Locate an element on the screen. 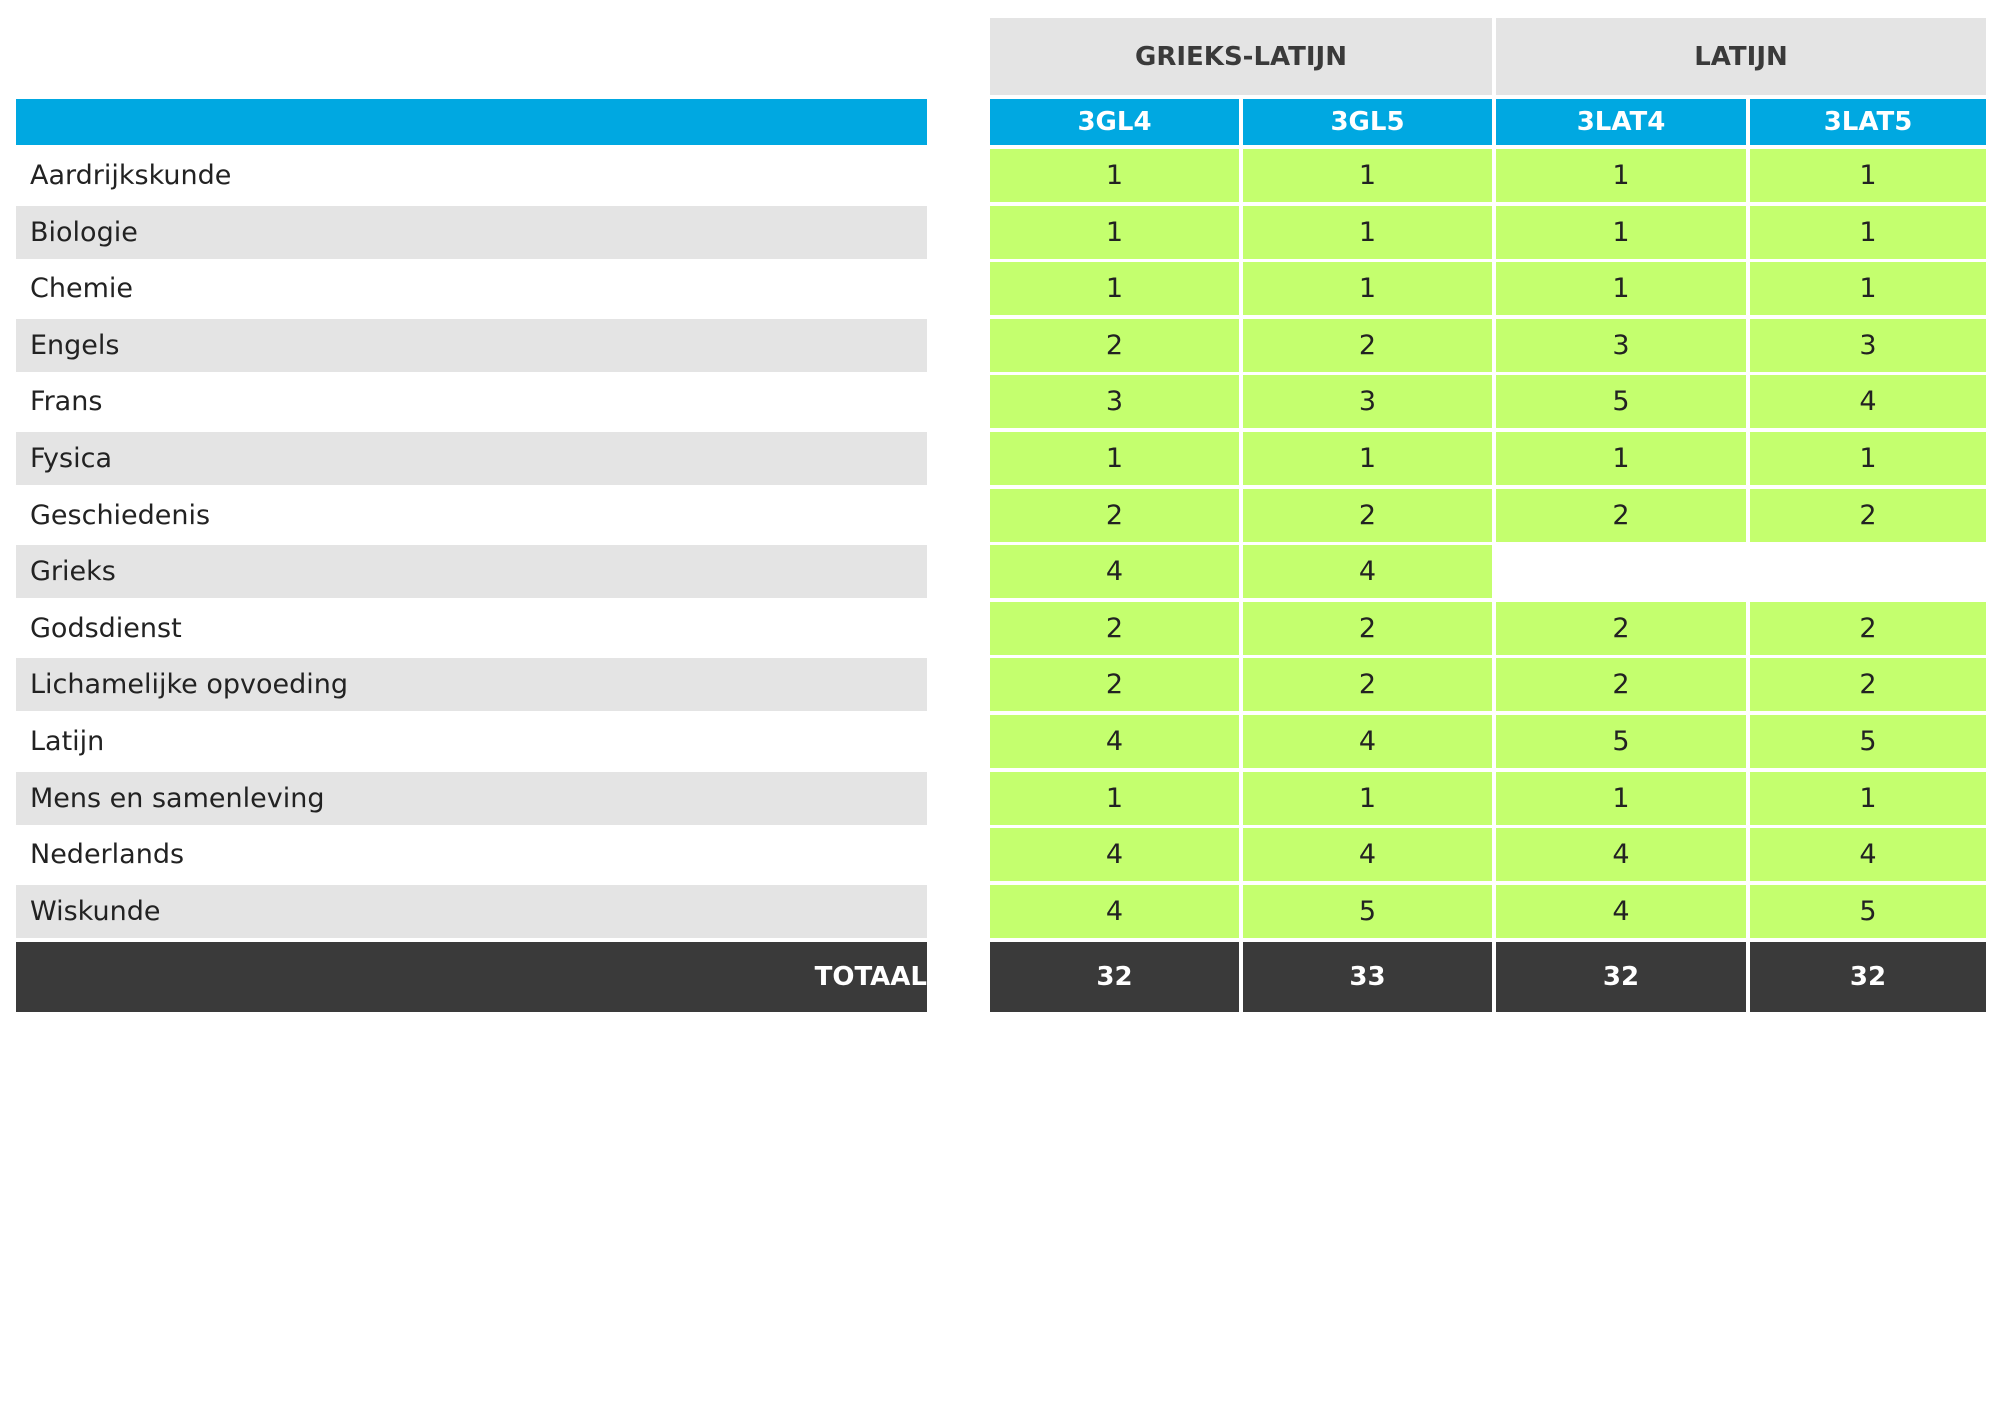 The width and height of the screenshot is (2000, 1414). subject-label: Aardrijkskunde is located at coordinates (131, 175).